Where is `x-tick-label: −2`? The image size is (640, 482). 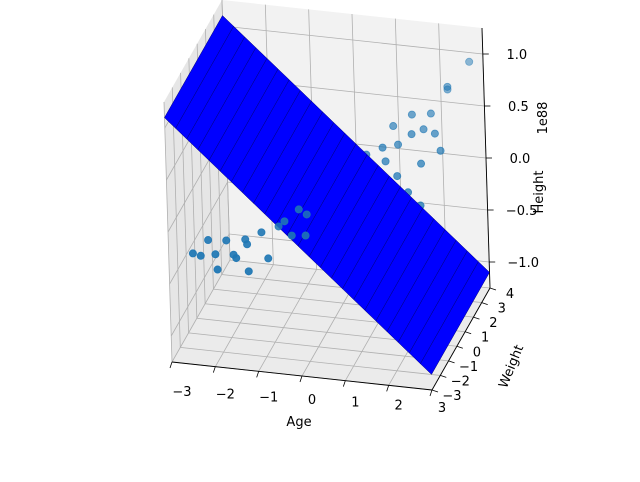
x-tick-label: −2 is located at coordinates (225, 395).